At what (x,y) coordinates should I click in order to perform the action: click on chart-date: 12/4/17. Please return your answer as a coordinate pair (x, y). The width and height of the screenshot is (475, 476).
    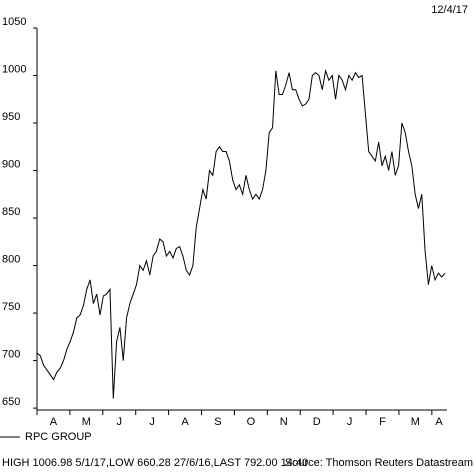
    Looking at the image, I should click on (449, 10).